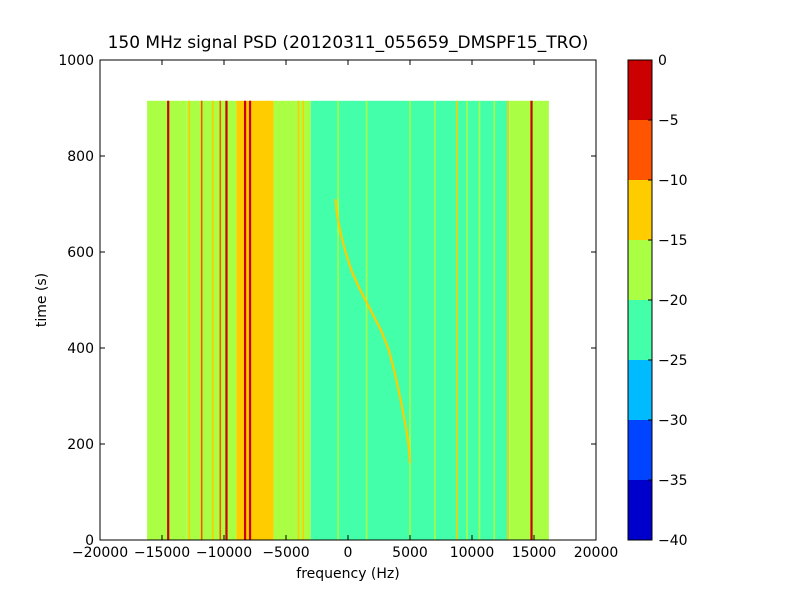 The image size is (800, 600). Describe the element at coordinates (673, 301) in the screenshot. I see `colorbar-tick-label: −20` at that location.